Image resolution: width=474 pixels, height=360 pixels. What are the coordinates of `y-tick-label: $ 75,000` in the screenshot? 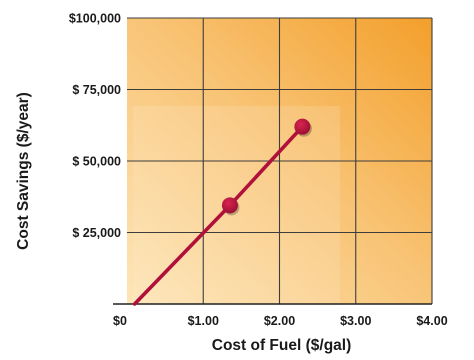 It's located at (96, 90).